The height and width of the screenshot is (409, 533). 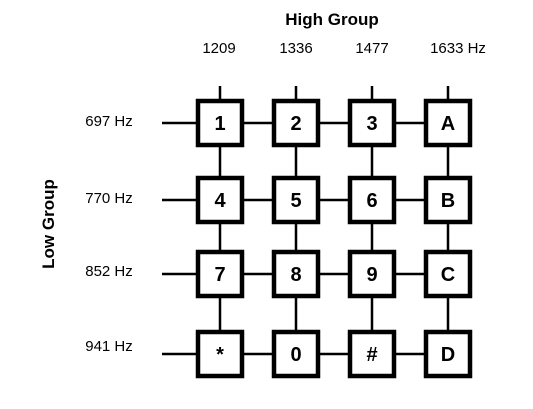 I want to click on key-button: B, so click(x=448, y=200).